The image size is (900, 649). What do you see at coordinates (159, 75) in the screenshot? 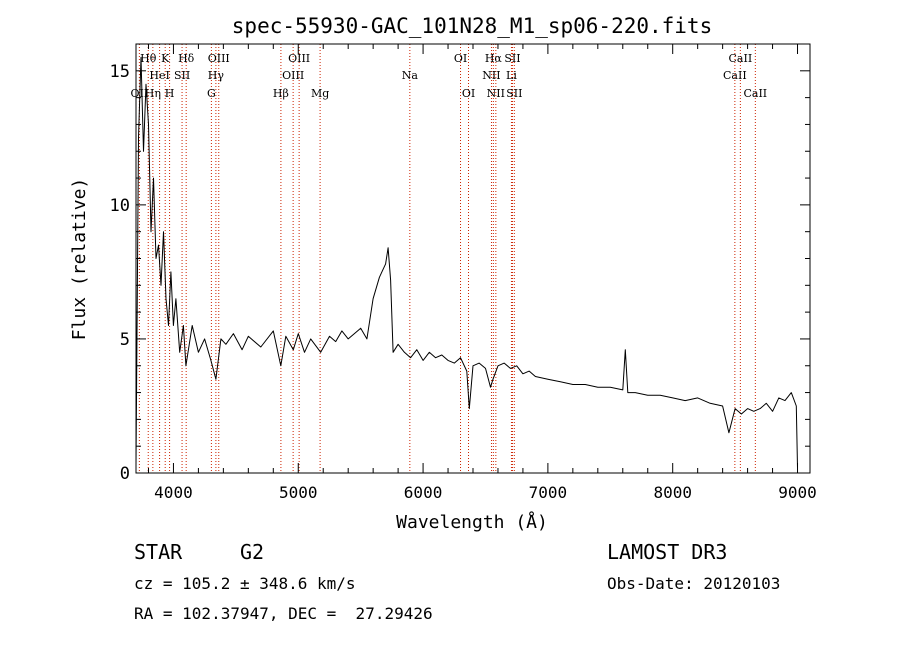
I see `line-marker-label: HeI` at bounding box center [159, 75].